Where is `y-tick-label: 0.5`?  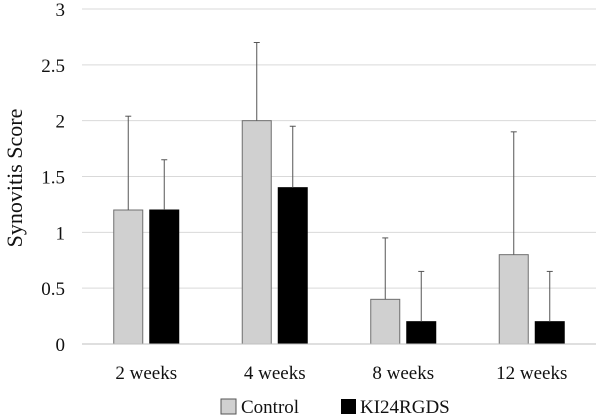
y-tick-label: 0.5 is located at coordinates (53, 289).